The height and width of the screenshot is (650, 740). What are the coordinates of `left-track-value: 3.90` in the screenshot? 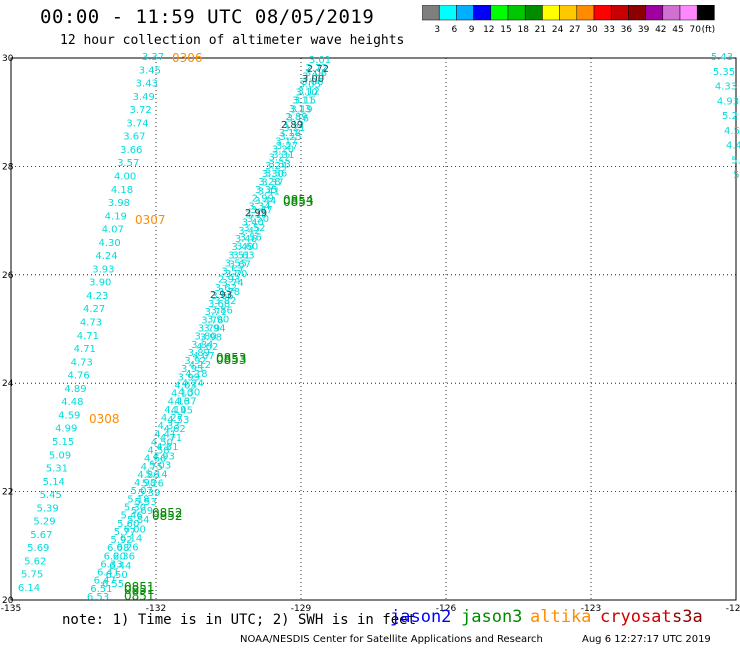 It's located at (100, 283).